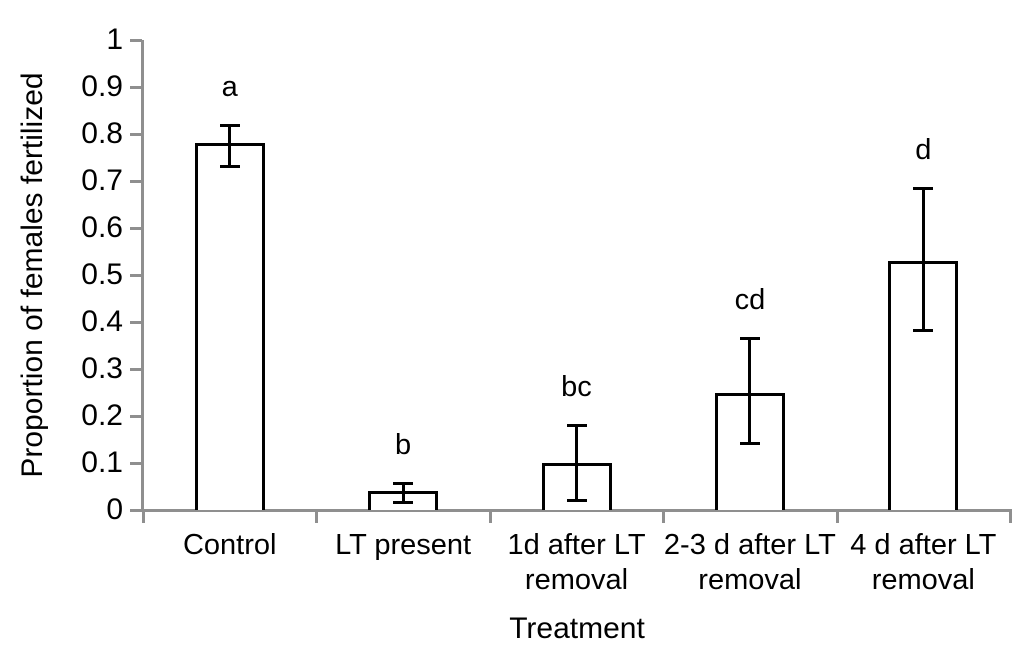 The image size is (1024, 665). I want to click on y-tick-label: 0.1, so click(102, 462).